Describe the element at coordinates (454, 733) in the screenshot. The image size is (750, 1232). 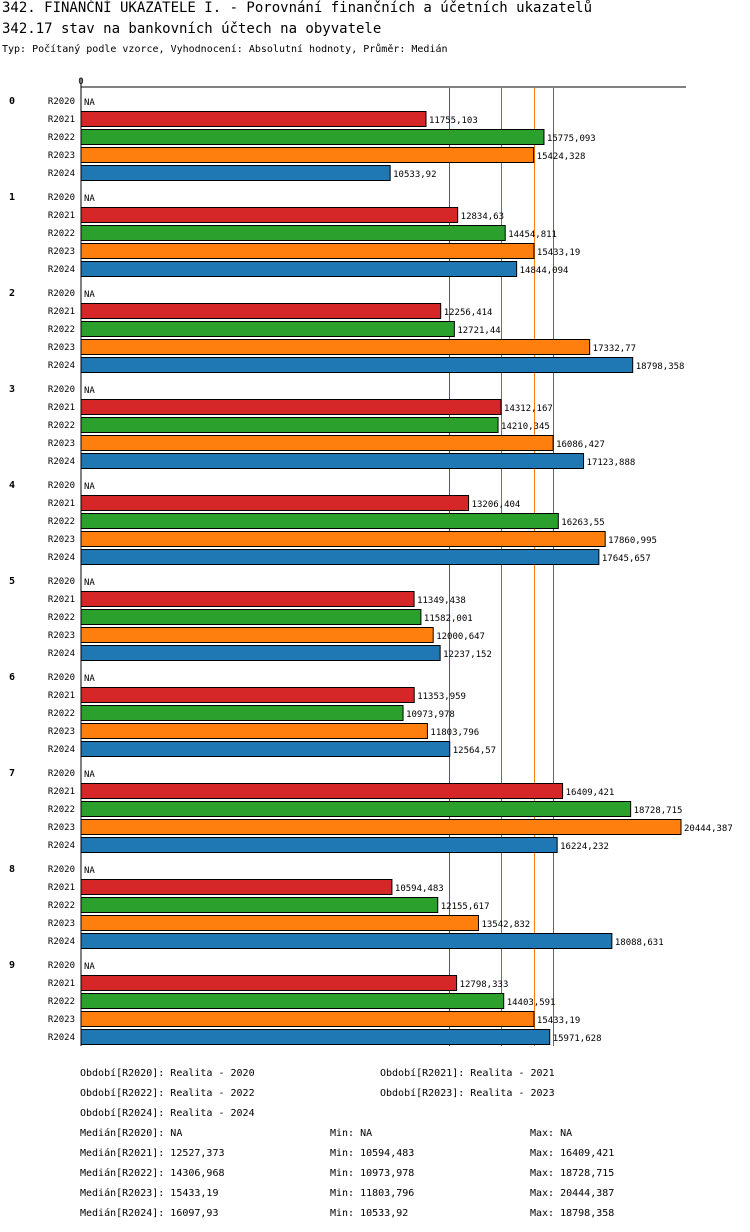
I see `data-label: 11803,796` at that location.